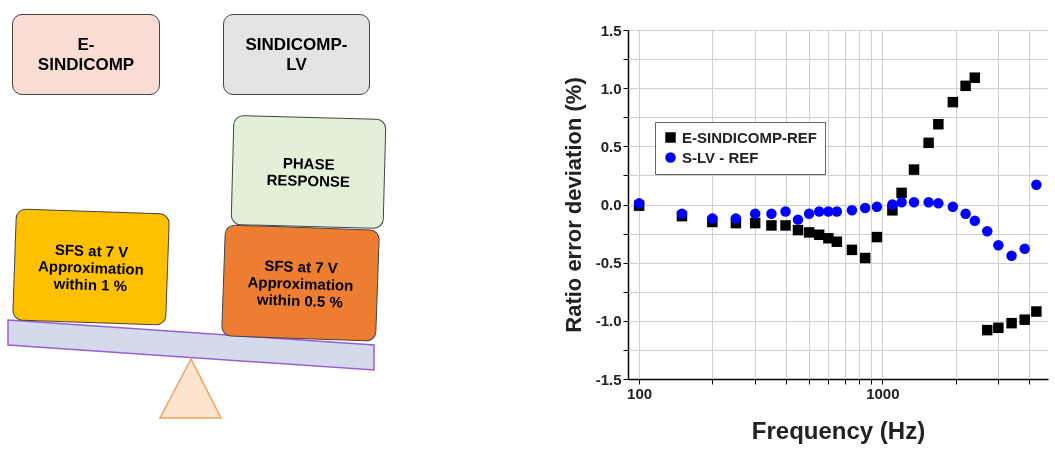 The height and width of the screenshot is (454, 1055). What do you see at coordinates (611, 30) in the screenshot?
I see `y-tick-label: 1.5` at bounding box center [611, 30].